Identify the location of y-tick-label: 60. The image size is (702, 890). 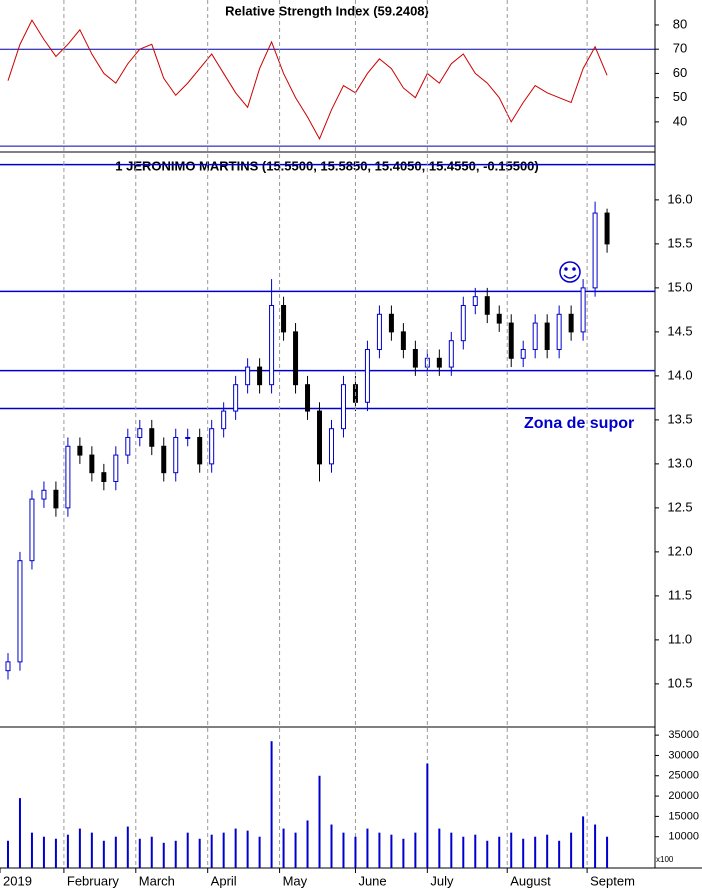
(680, 72).